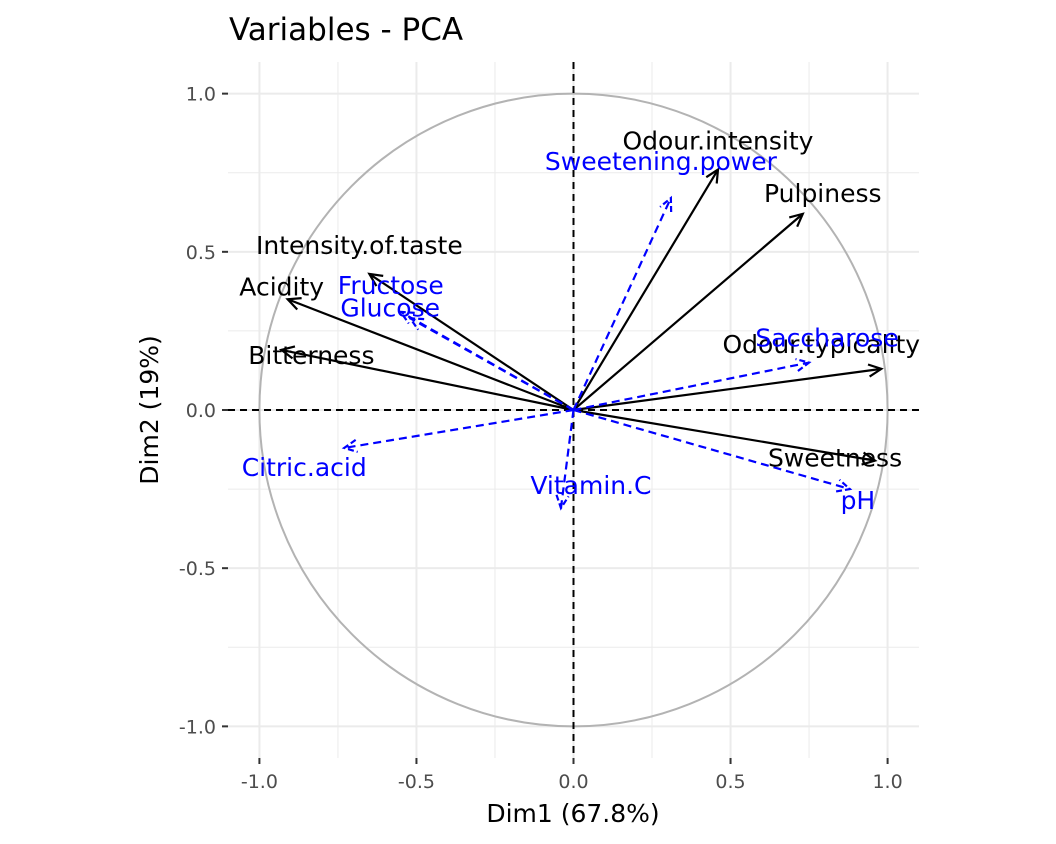 The height and width of the screenshot is (844, 1056). I want to click on active-arrow-odour-intensity-shaft, so click(645, 289).